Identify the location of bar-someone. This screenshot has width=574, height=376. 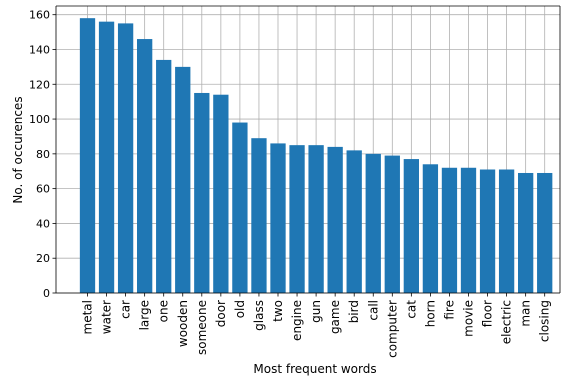
(202, 192).